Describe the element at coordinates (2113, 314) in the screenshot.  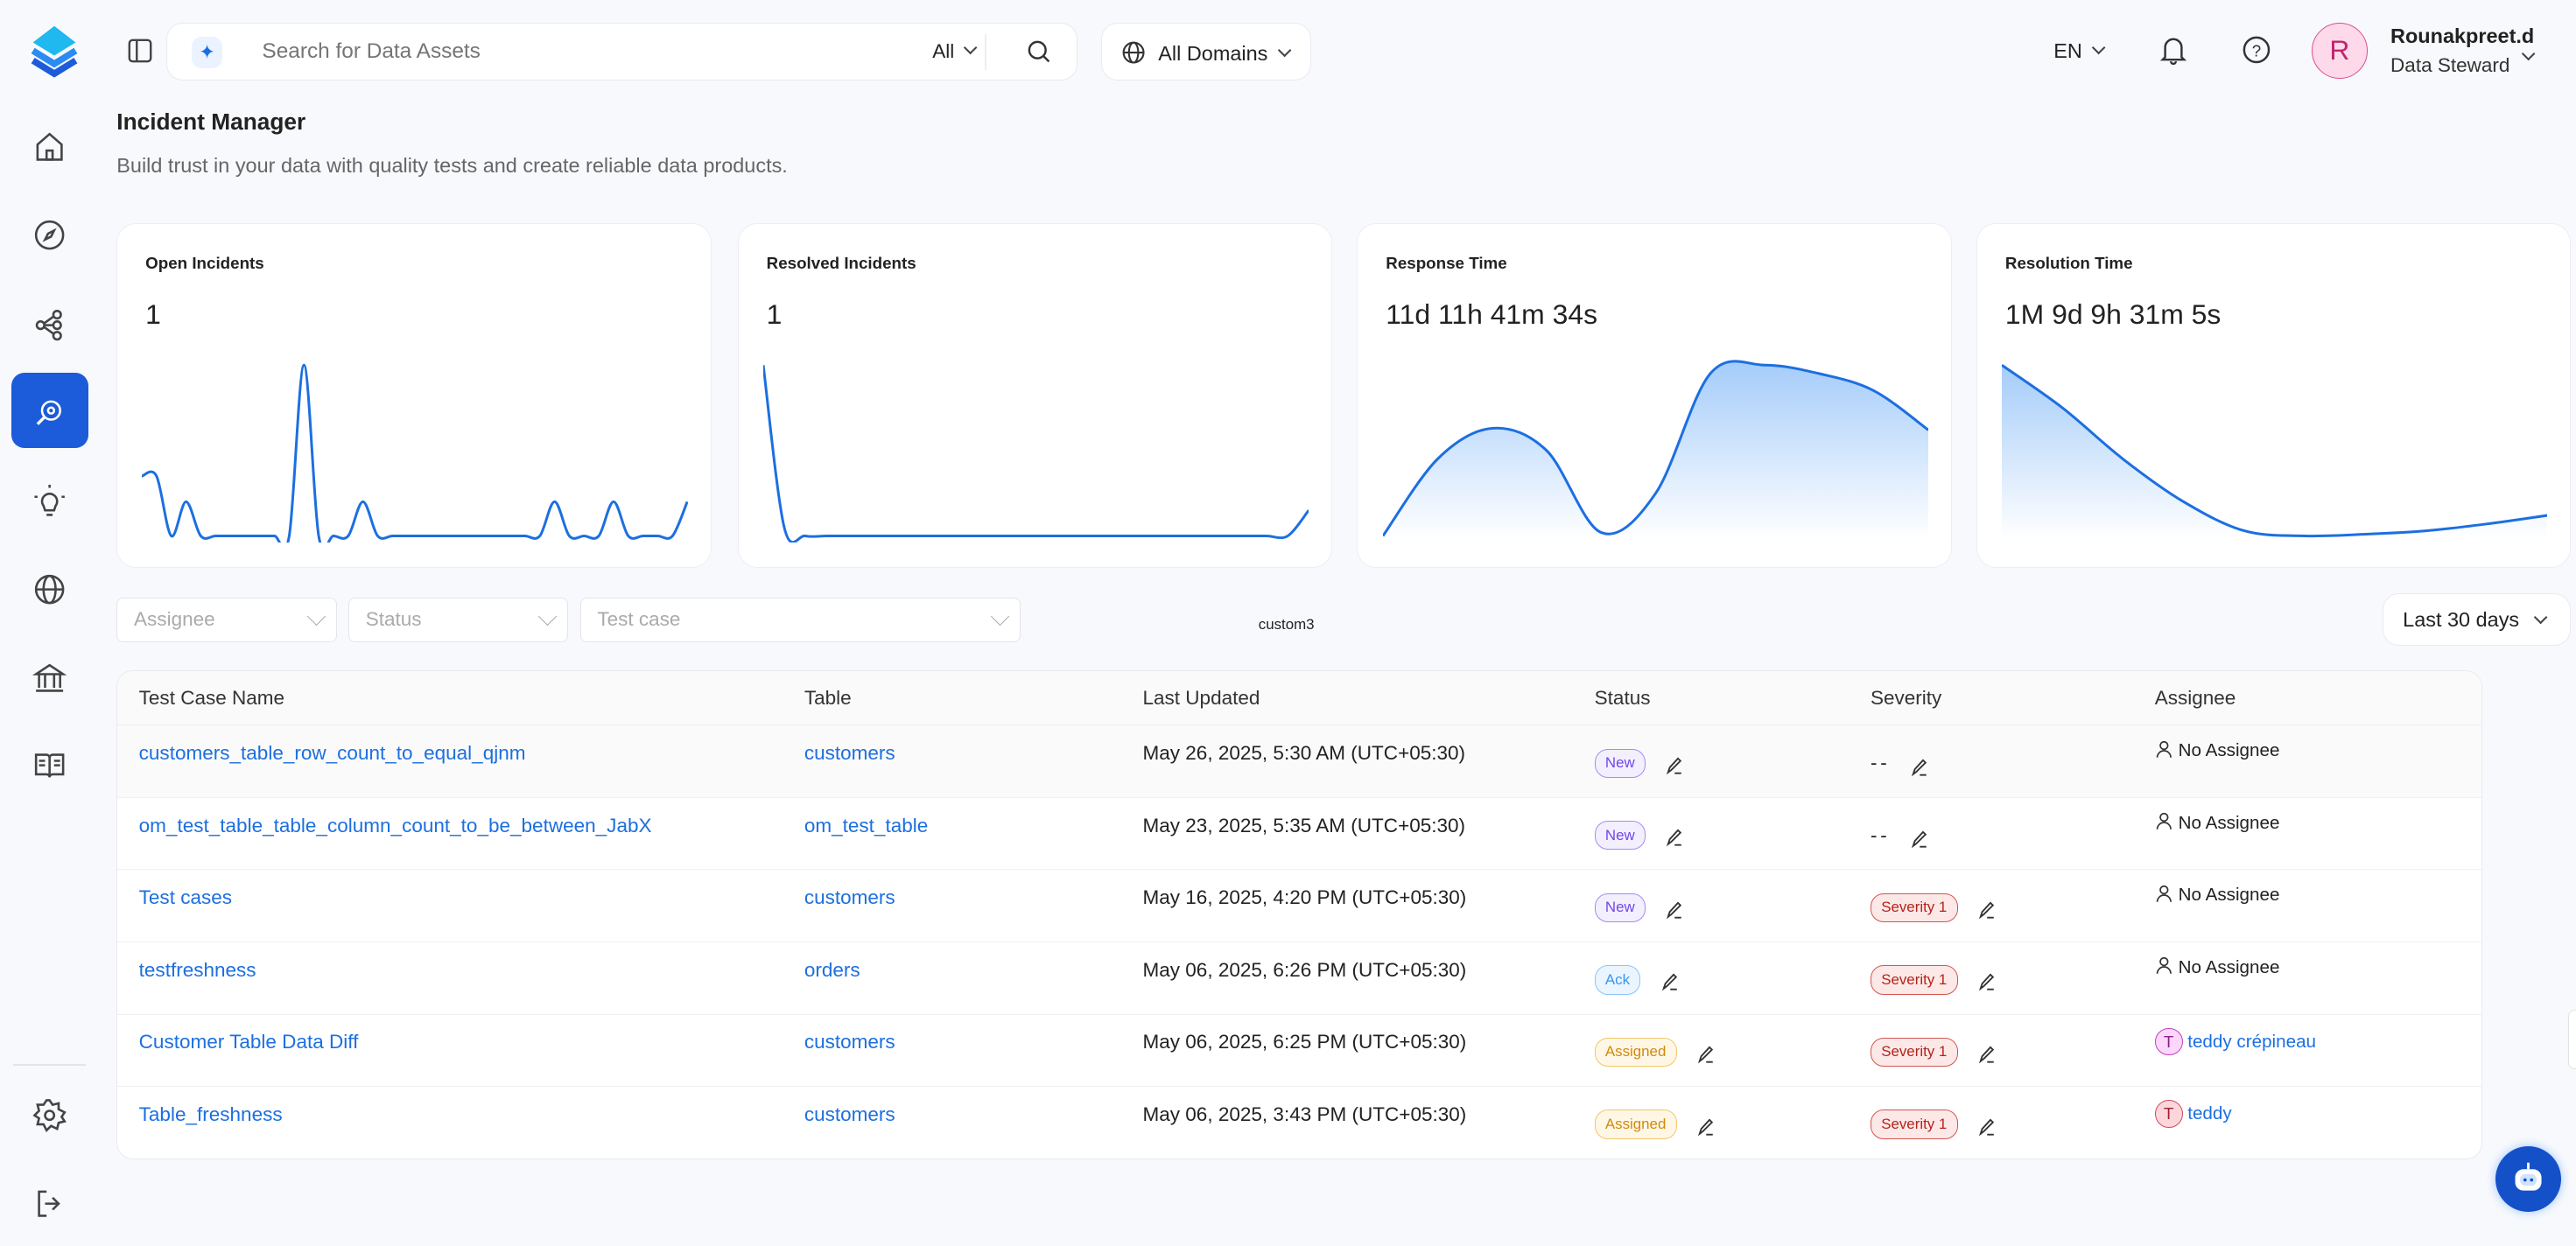
I see `metric-value: 1M 9d 9h 31m 5s` at that location.